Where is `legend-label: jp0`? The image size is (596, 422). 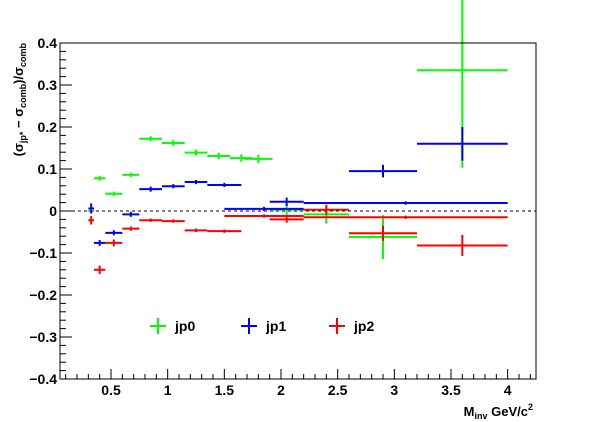 legend-label: jp0 is located at coordinates (184, 326).